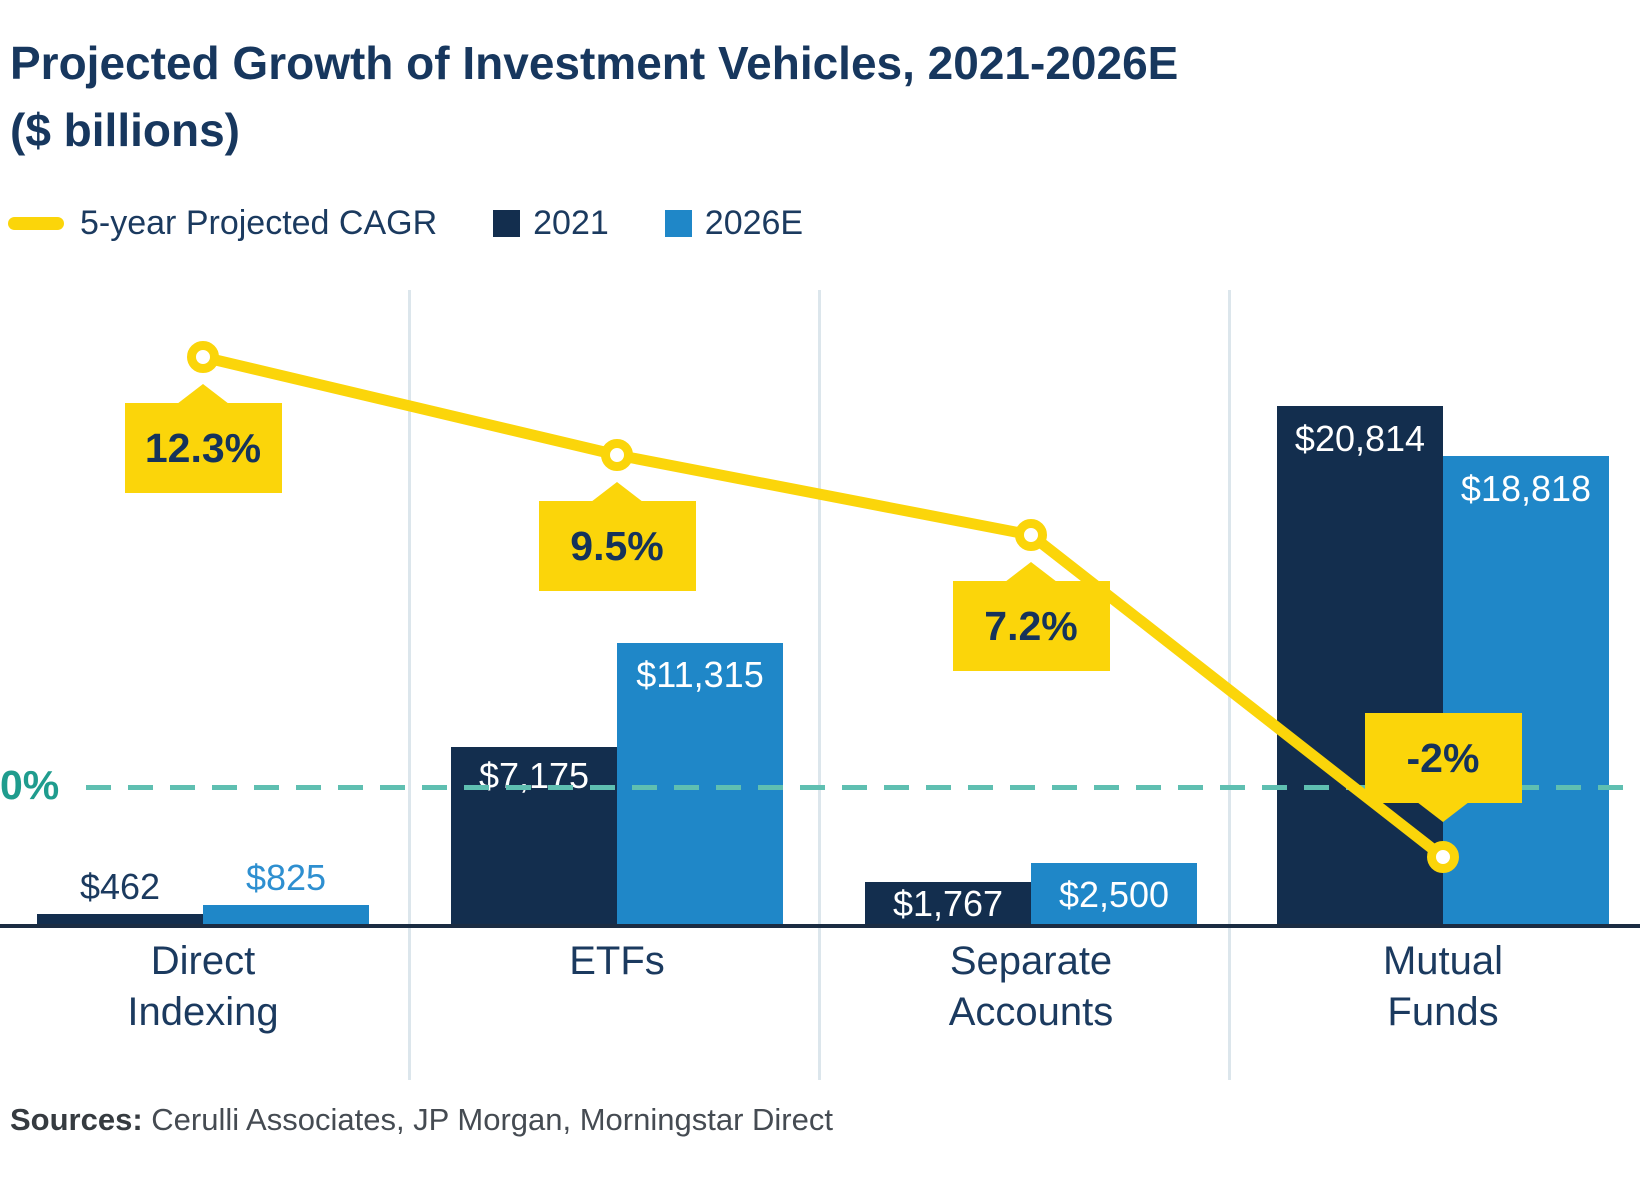 The height and width of the screenshot is (1179, 1640). I want to click on cagr-callout-9.5%: 9.5%, so click(617, 536).